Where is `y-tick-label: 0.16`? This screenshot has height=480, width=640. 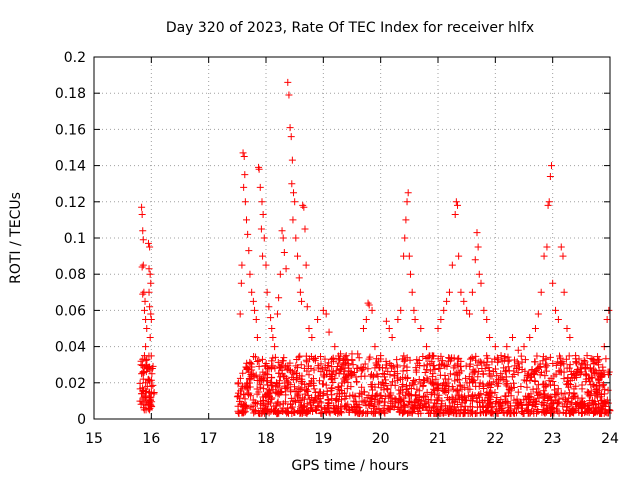 y-tick-label: 0.16 is located at coordinates (70, 130).